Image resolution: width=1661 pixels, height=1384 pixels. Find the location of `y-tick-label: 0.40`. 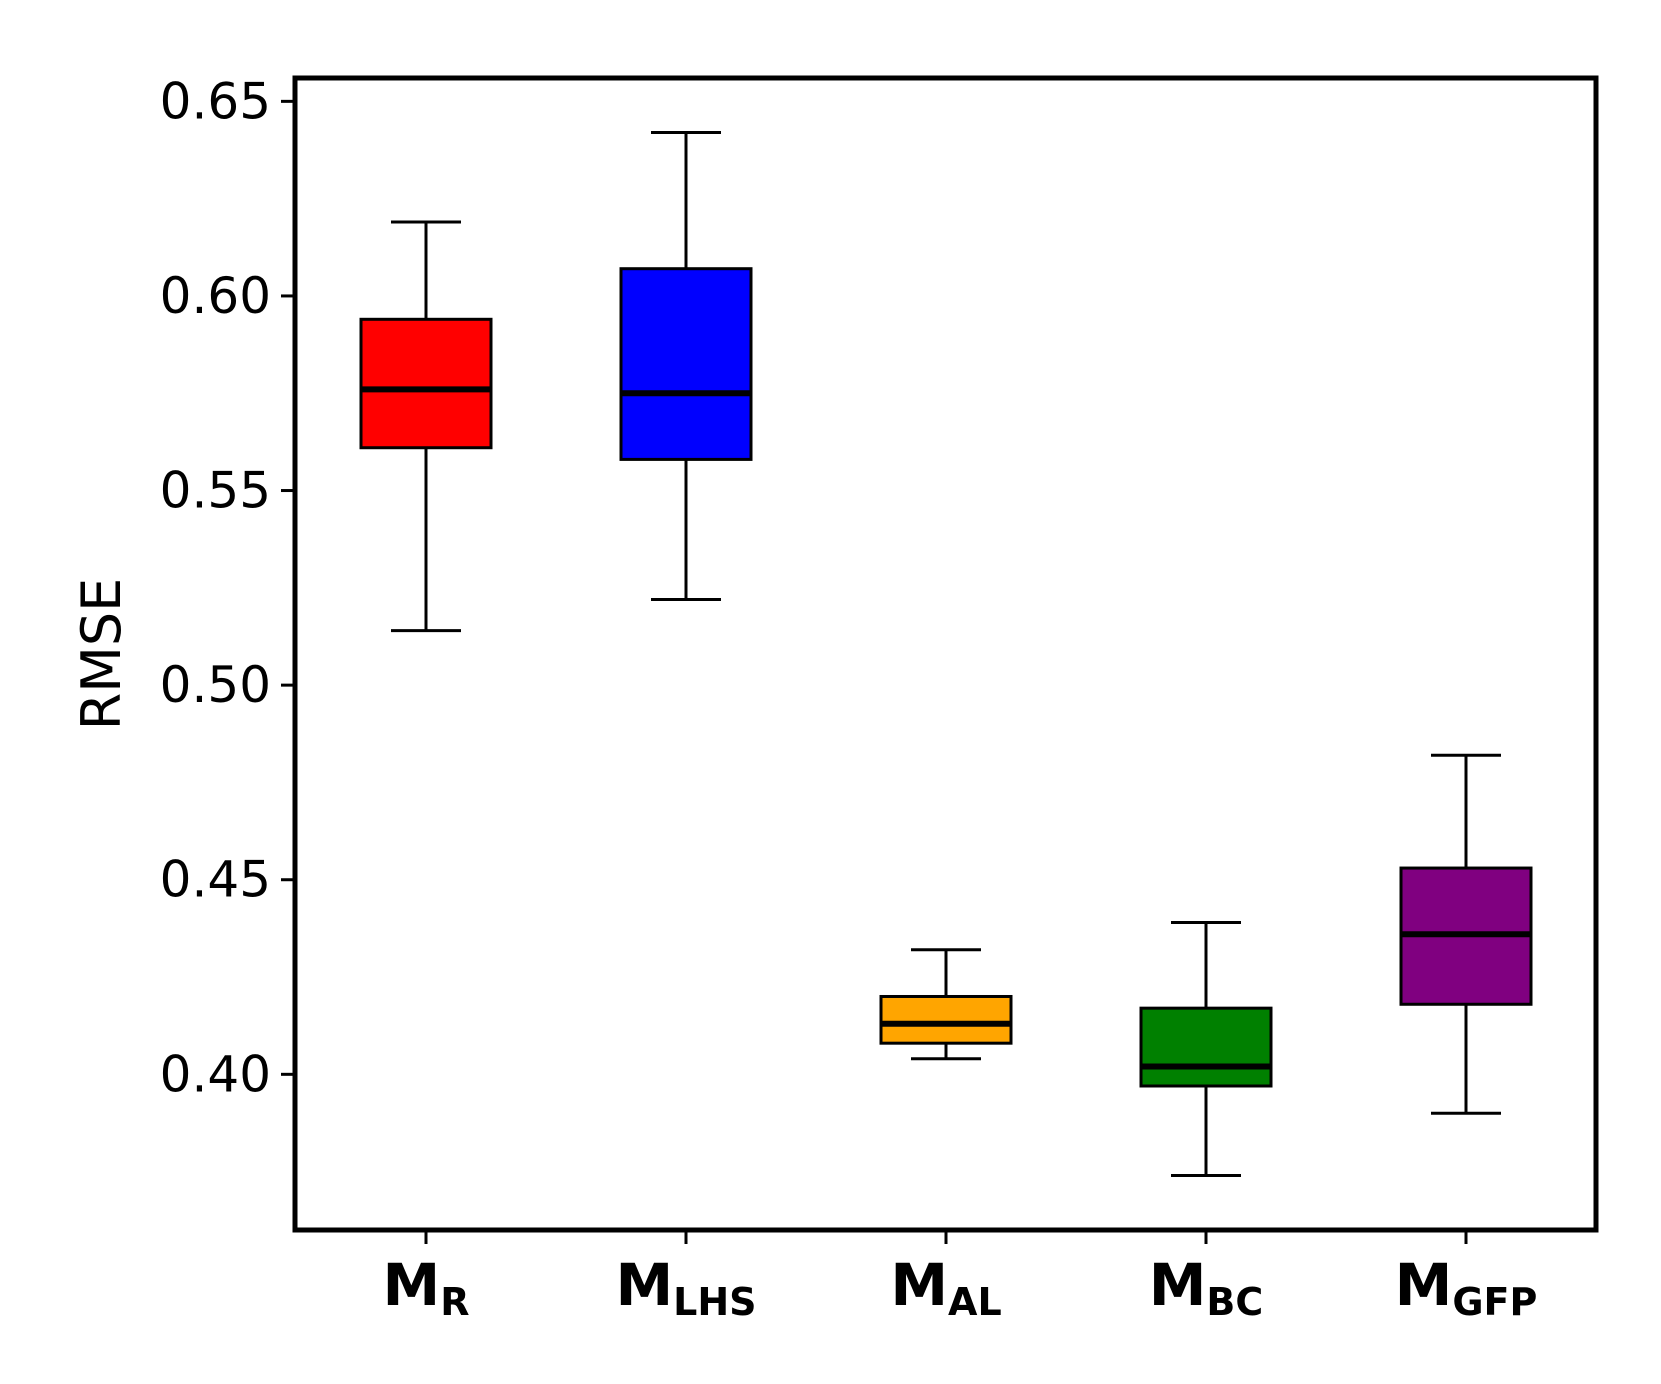

y-tick-label: 0.40 is located at coordinates (215, 1074).